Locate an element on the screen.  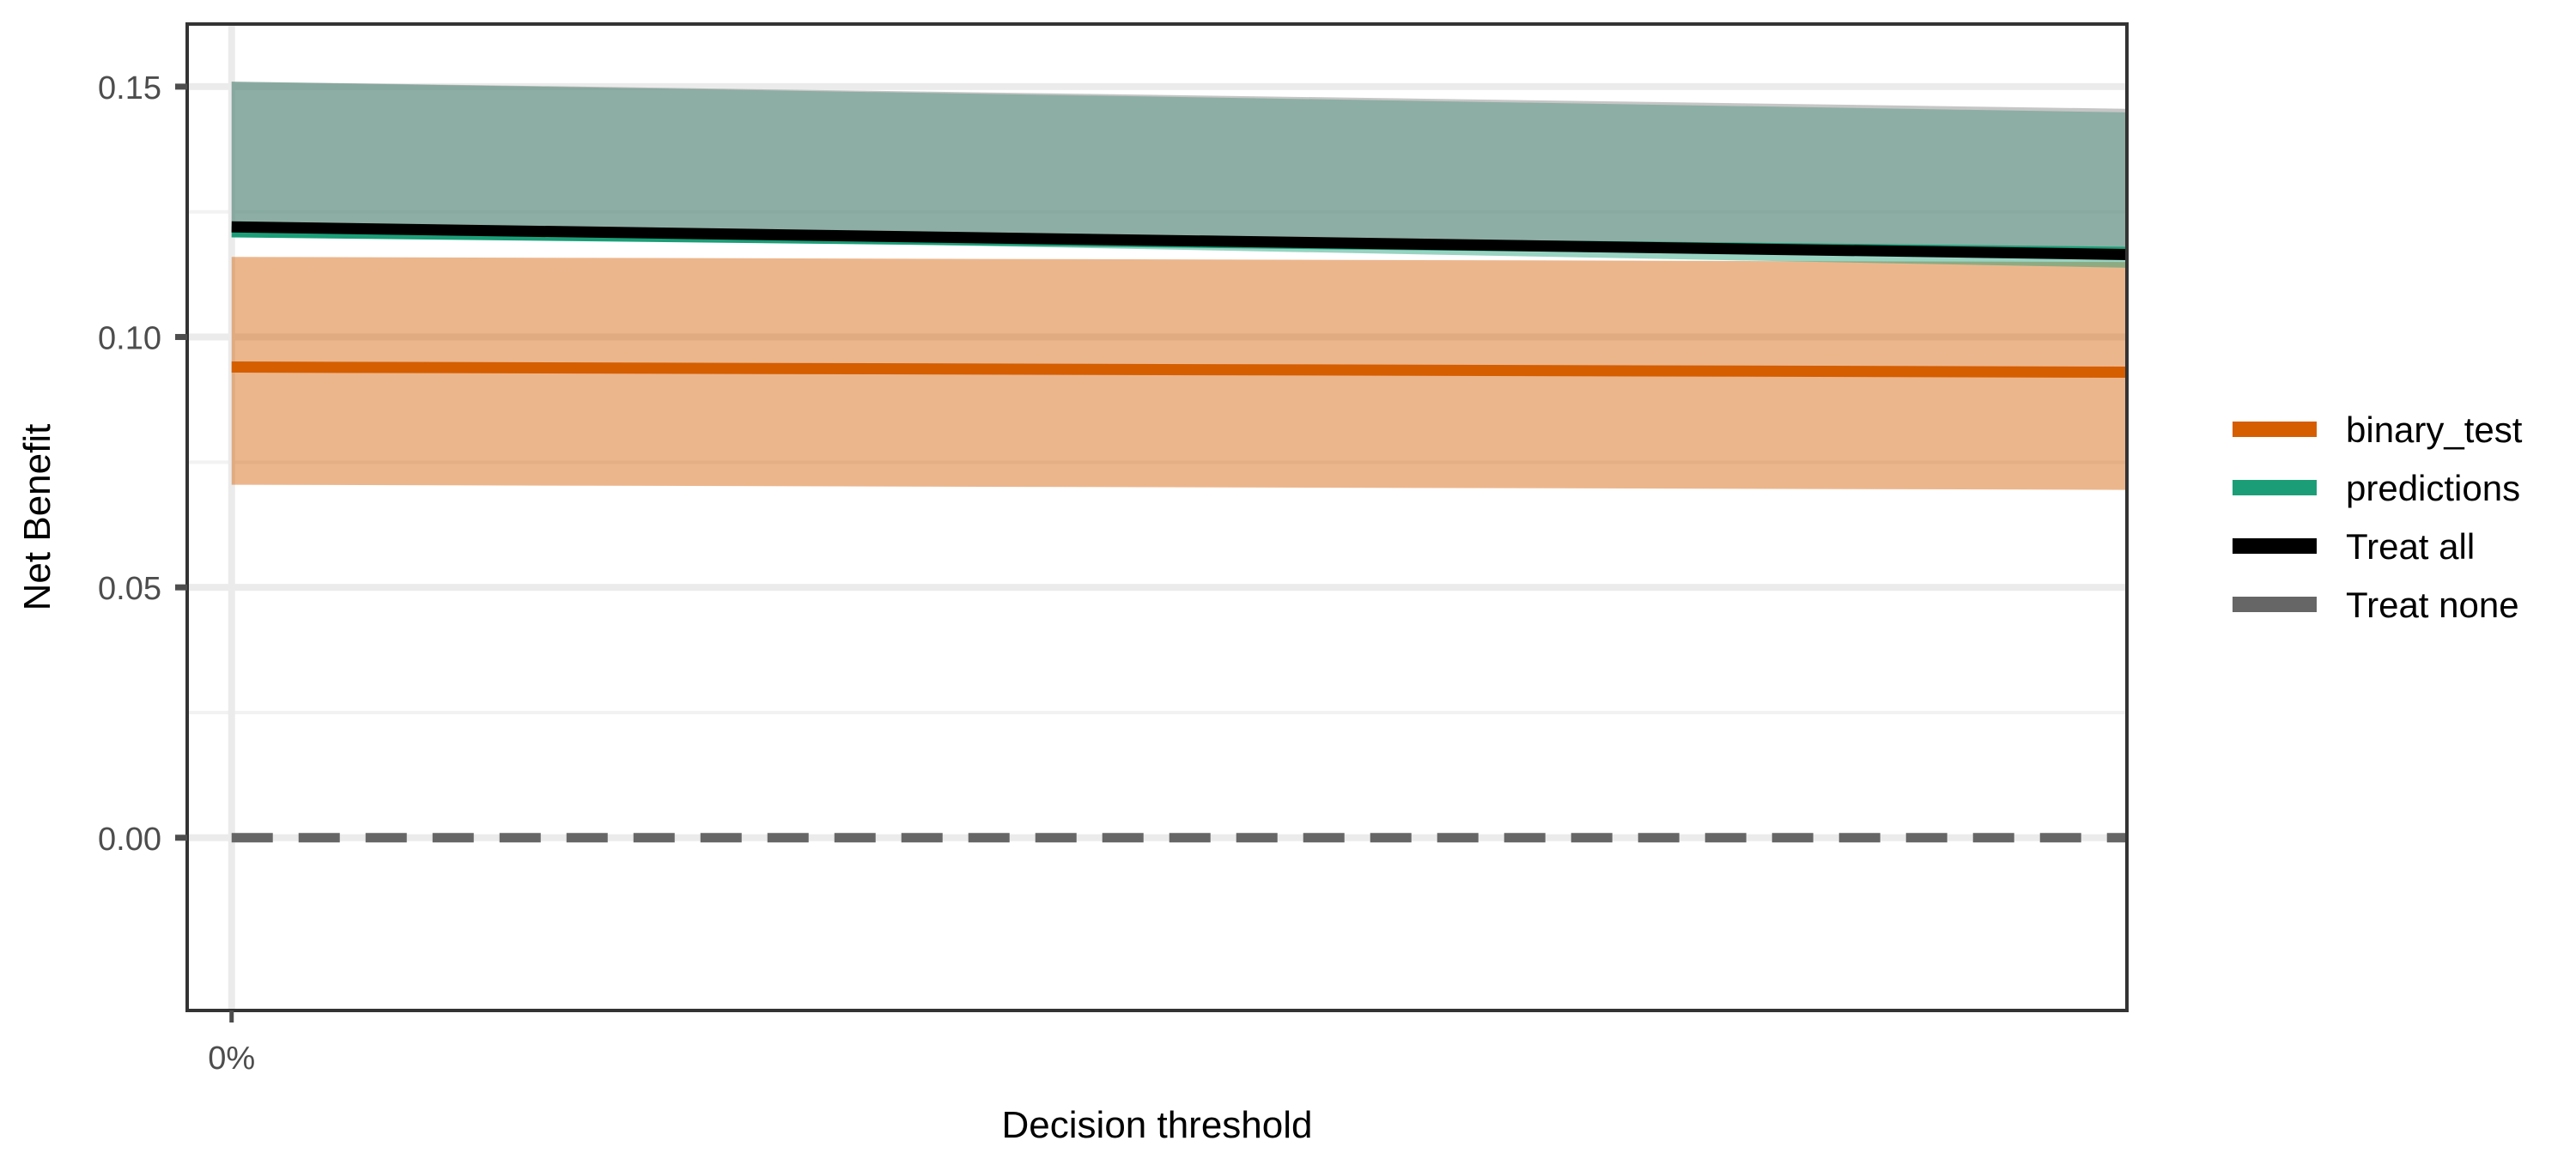
confidence-band-treat-all is located at coordinates (1179, 169).